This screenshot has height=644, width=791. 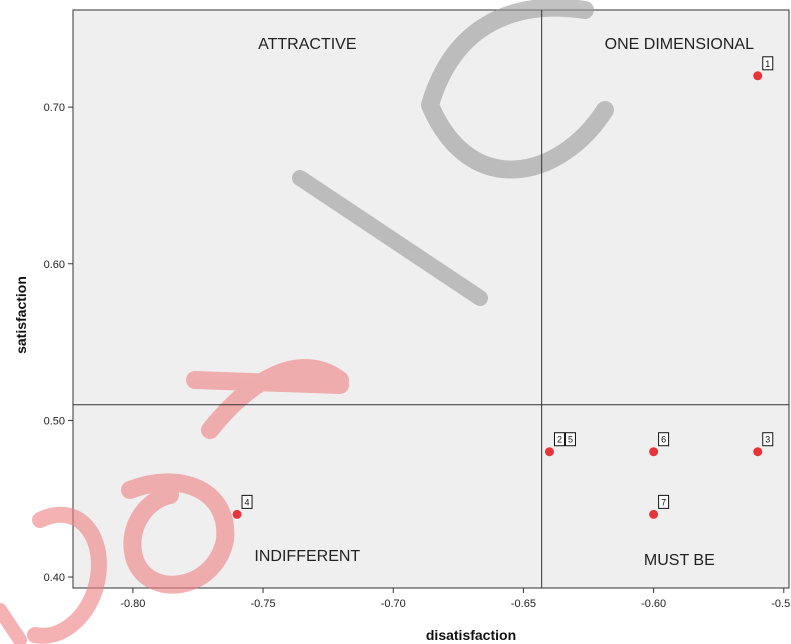 I want to click on point-label: 7, so click(x=664, y=501).